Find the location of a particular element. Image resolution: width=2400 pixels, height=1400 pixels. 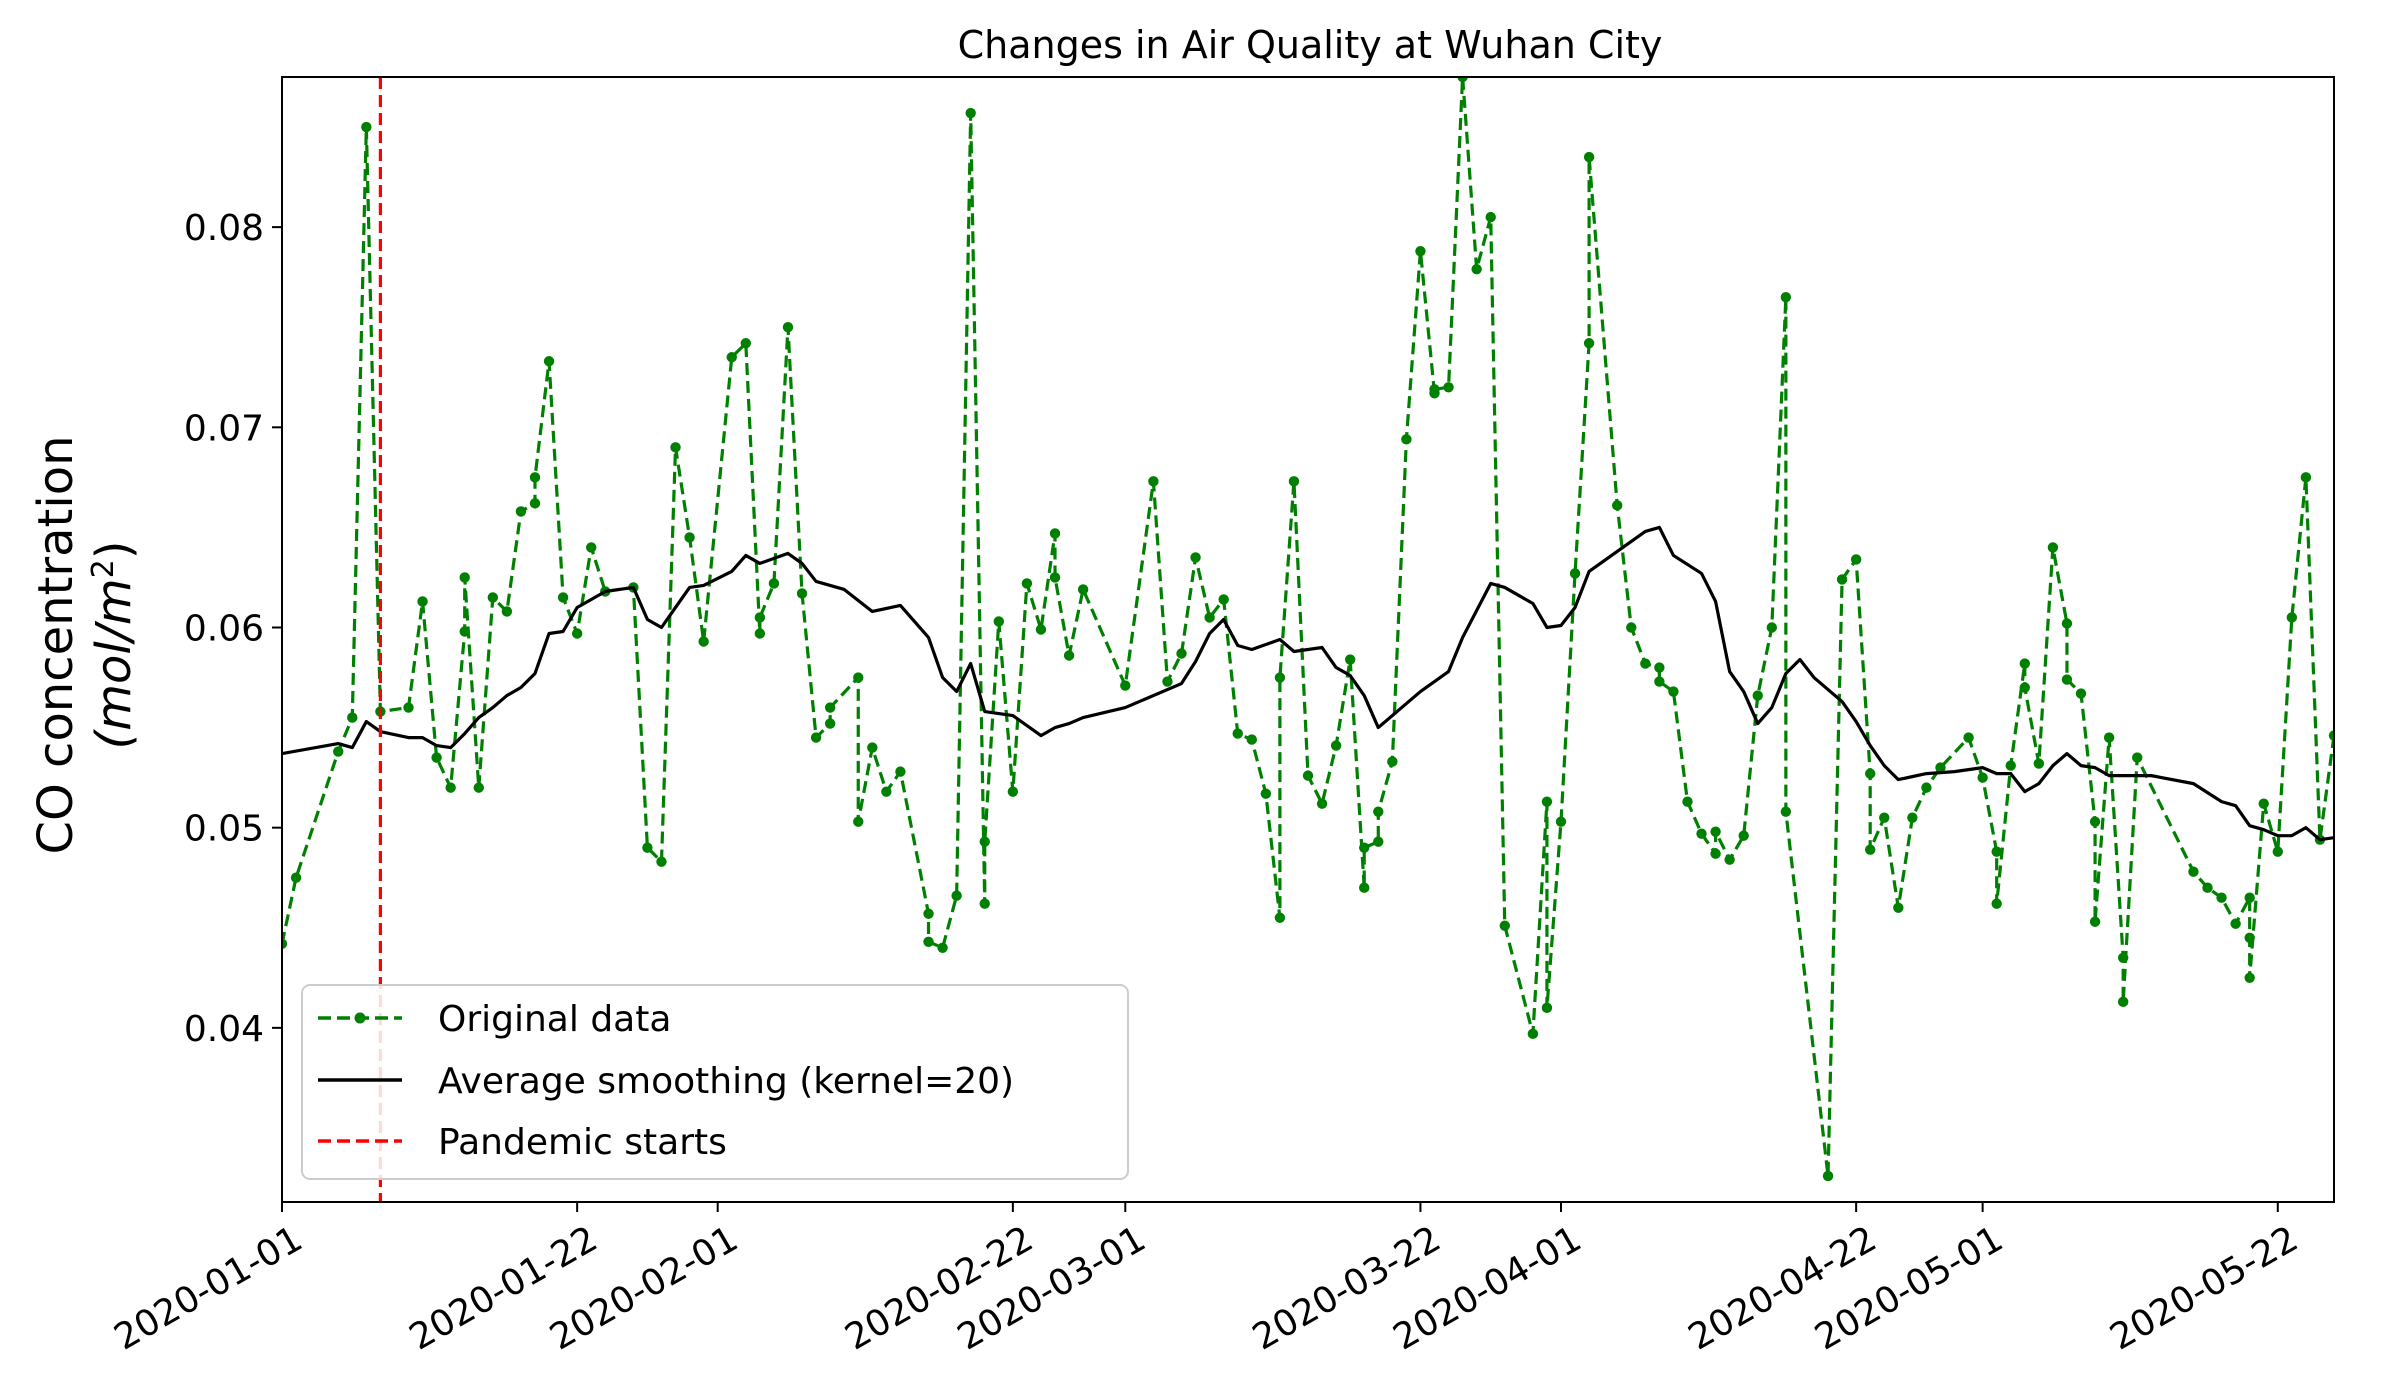

legend-box is located at coordinates (715, 1082).